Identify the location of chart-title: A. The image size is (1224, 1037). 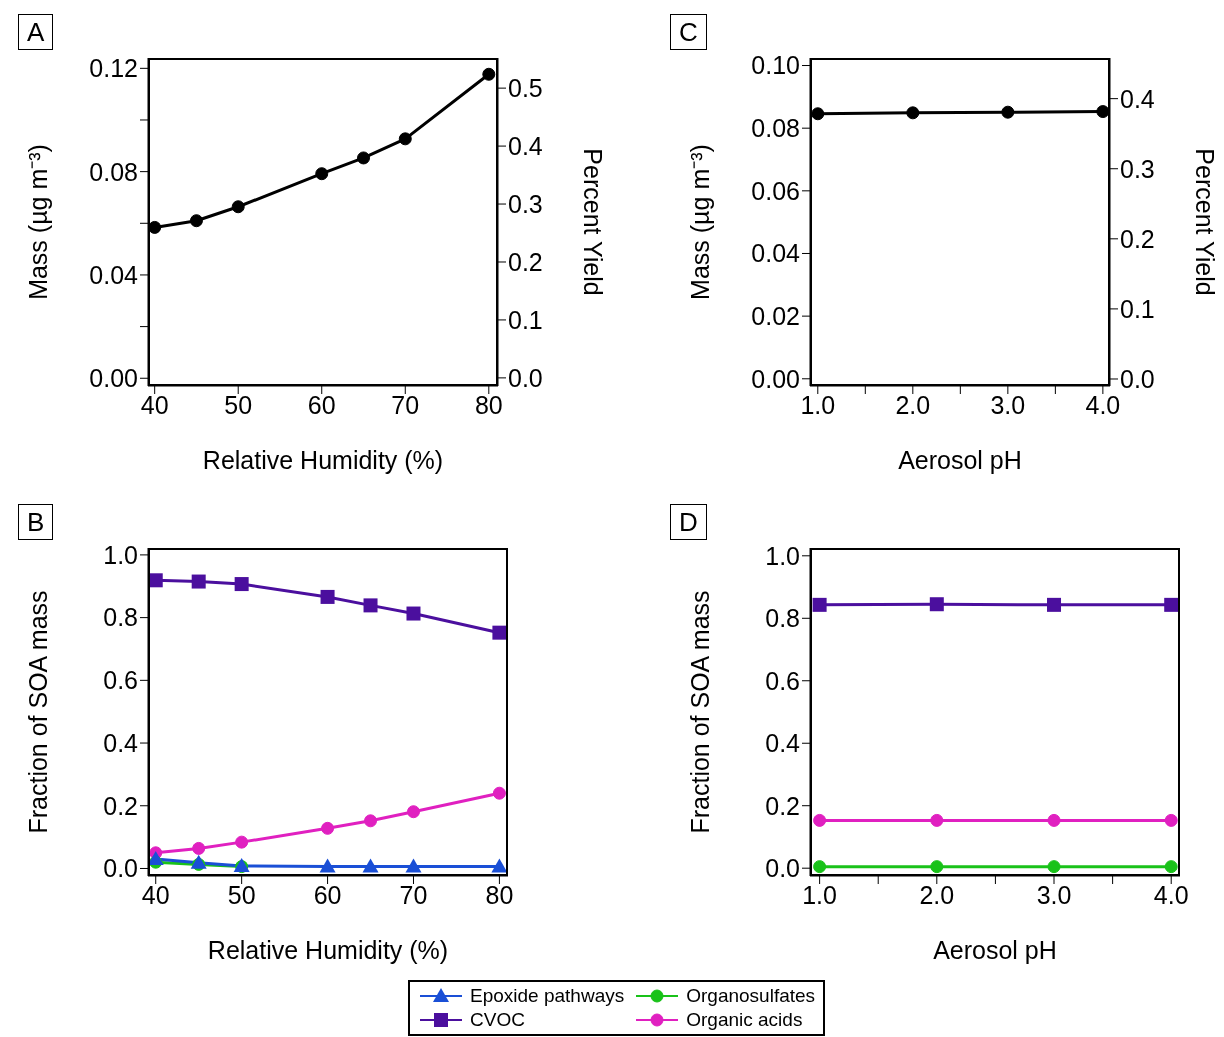
(36, 32).